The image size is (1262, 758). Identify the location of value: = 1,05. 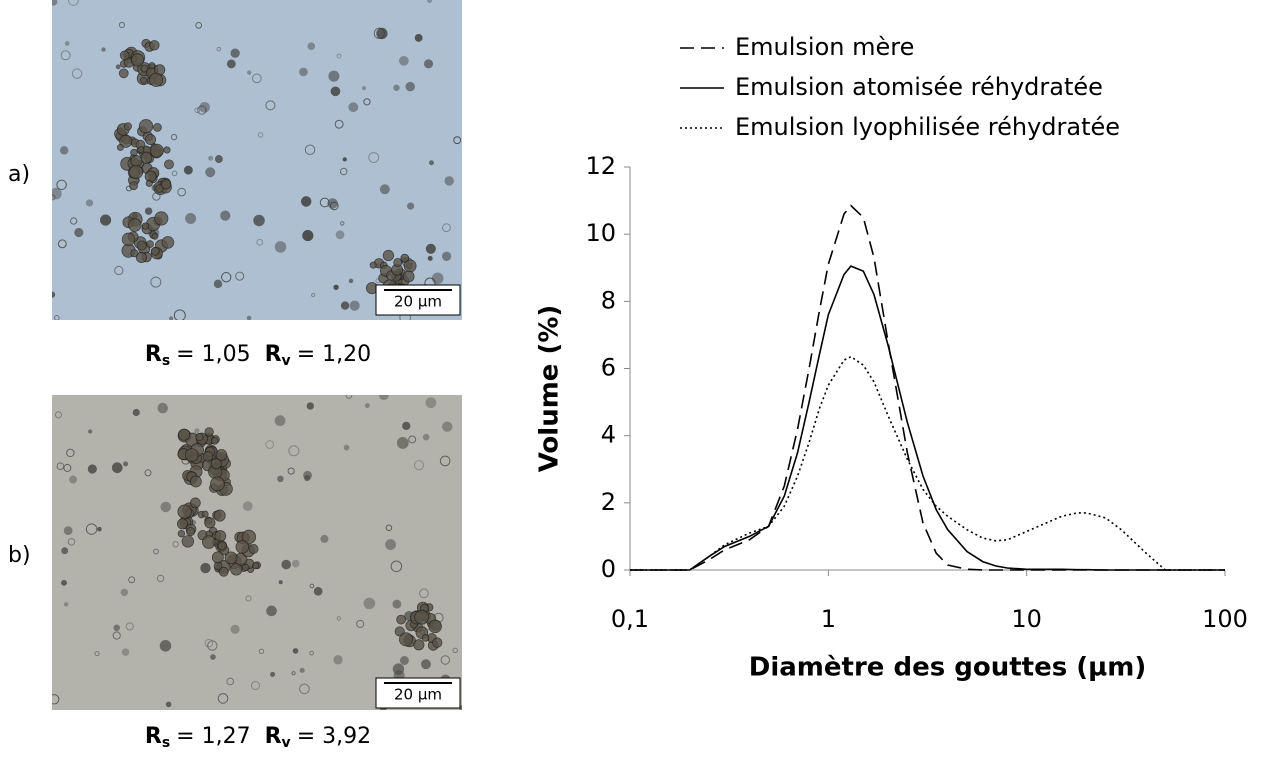
(213, 354).